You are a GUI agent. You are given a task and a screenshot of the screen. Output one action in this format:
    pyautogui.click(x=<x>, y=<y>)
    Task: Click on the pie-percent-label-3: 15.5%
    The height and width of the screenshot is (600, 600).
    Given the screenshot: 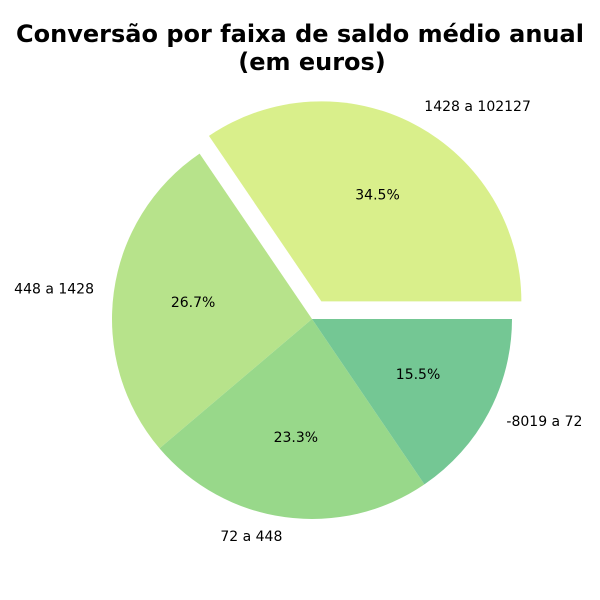 What is the action you would take?
    pyautogui.click(x=418, y=375)
    